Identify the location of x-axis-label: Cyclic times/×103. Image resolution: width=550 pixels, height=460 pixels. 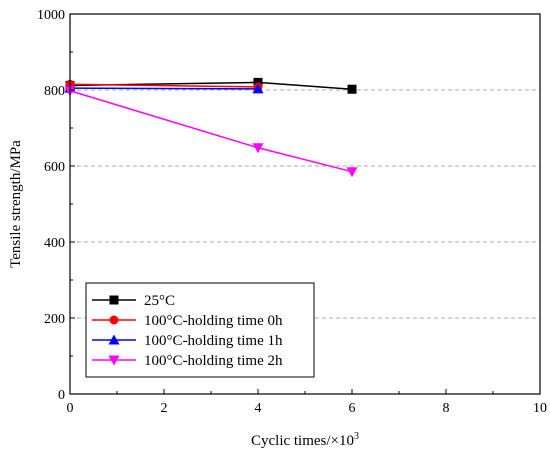
(305, 440).